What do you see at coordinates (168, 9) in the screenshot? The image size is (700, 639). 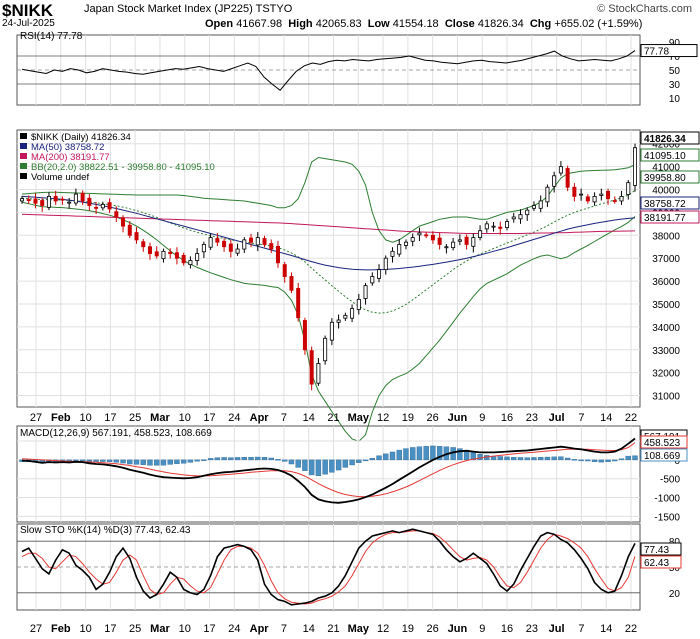 I see `index-full-name: Japan Stock Market Index (JP225)` at bounding box center [168, 9].